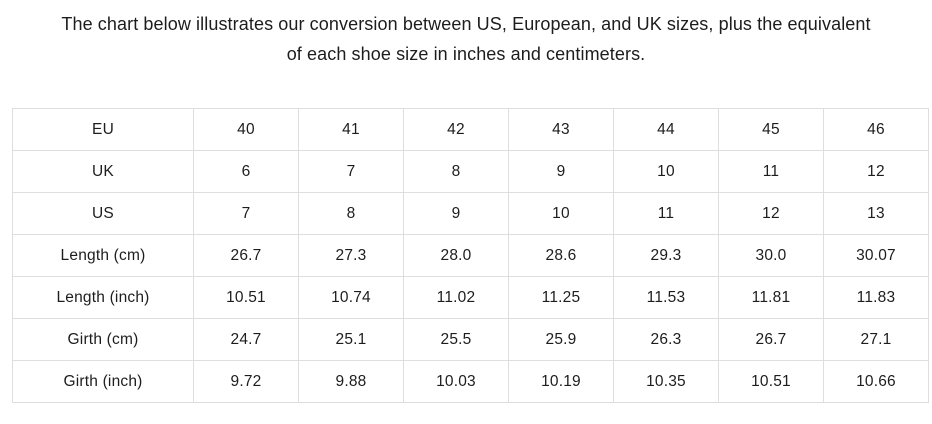 The width and height of the screenshot is (932, 424). Describe the element at coordinates (351, 255) in the screenshot. I see `table-cell: 27.3` at that location.